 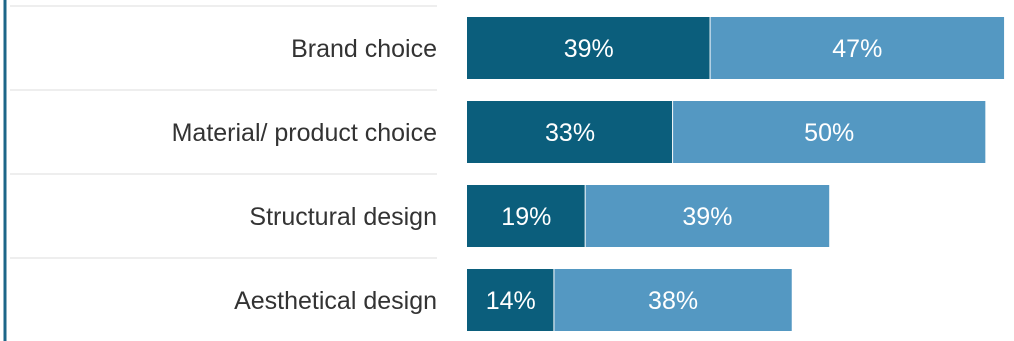 I want to click on data-label: 47%, so click(x=857, y=49).